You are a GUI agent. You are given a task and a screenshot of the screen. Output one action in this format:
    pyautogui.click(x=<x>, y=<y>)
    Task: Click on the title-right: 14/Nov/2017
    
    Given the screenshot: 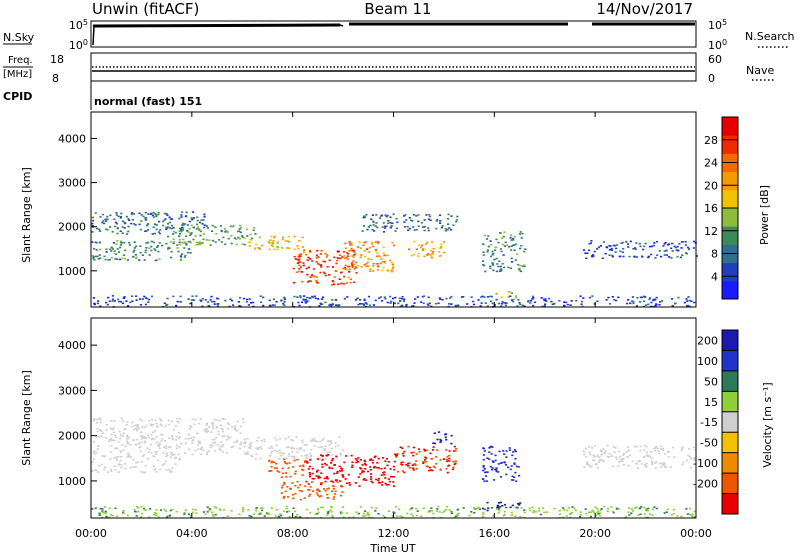 What is the action you would take?
    pyautogui.click(x=644, y=9)
    